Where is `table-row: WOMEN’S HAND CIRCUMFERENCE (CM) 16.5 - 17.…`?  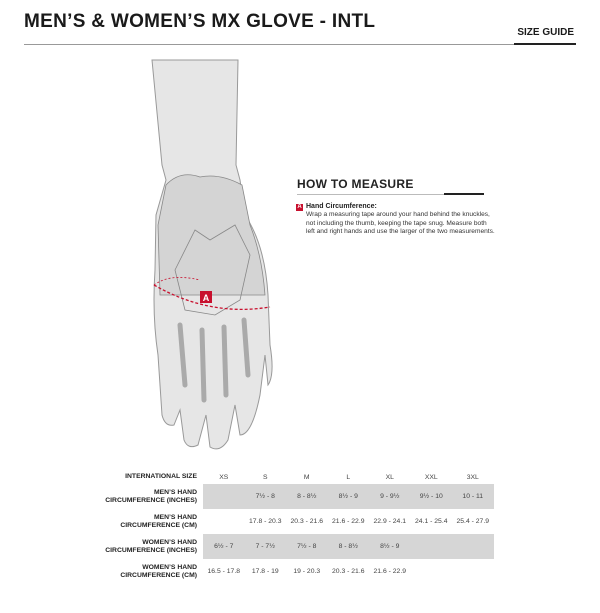 table-row: WOMEN’S HAND CIRCUMFERENCE (CM) 16.5 - 17.… is located at coordinates (297, 571).